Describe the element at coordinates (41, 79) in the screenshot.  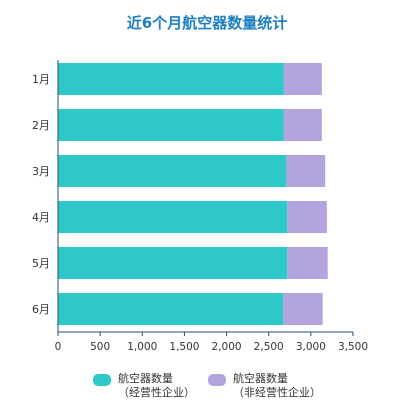
I see `category-label: 1月` at that location.